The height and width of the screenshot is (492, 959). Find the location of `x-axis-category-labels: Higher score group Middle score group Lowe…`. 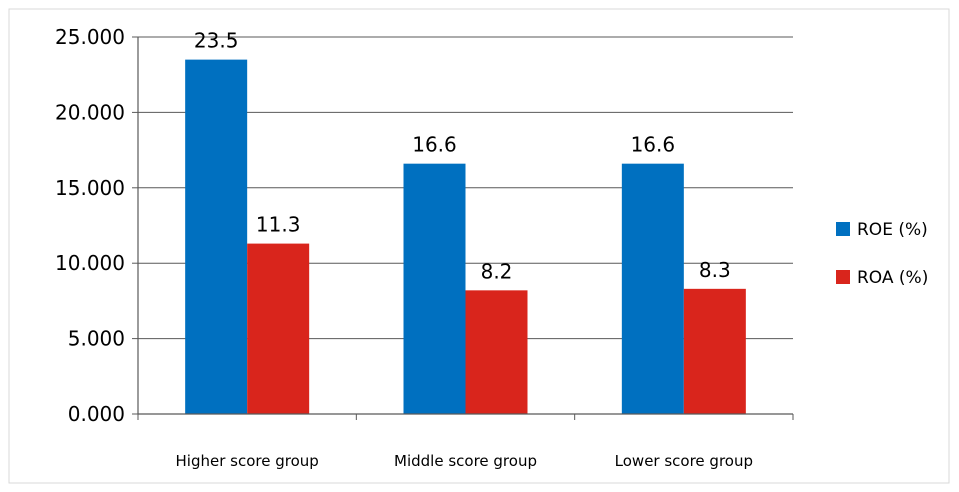

x-axis-category-labels: Higher score group Middle score group Lowe… is located at coordinates (464, 461).